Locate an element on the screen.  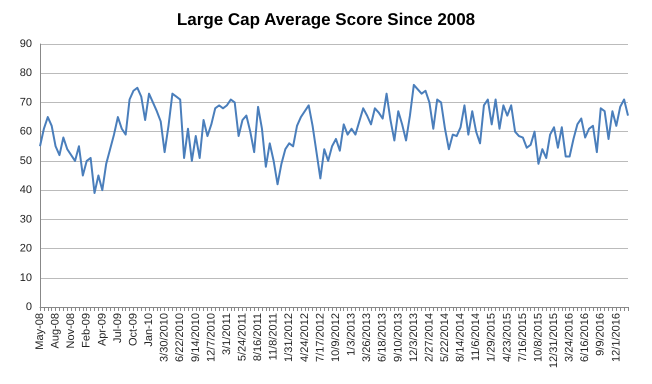
x-tick-label: 4/23/2015 is located at coordinates (507, 337).